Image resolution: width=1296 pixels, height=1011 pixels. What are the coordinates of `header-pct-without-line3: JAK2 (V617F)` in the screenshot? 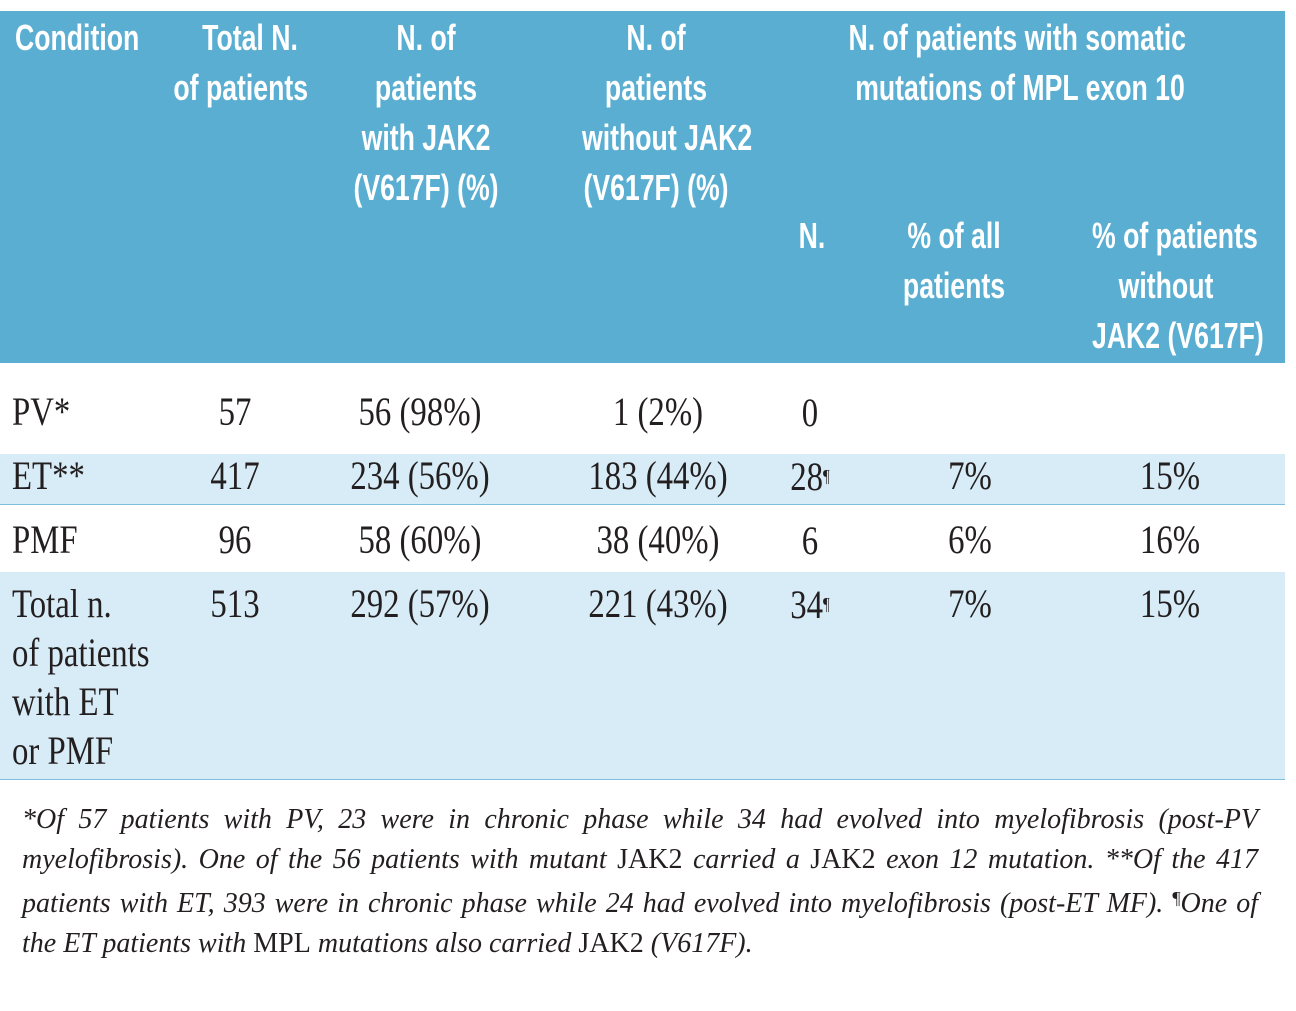 It's located at (1178, 335).